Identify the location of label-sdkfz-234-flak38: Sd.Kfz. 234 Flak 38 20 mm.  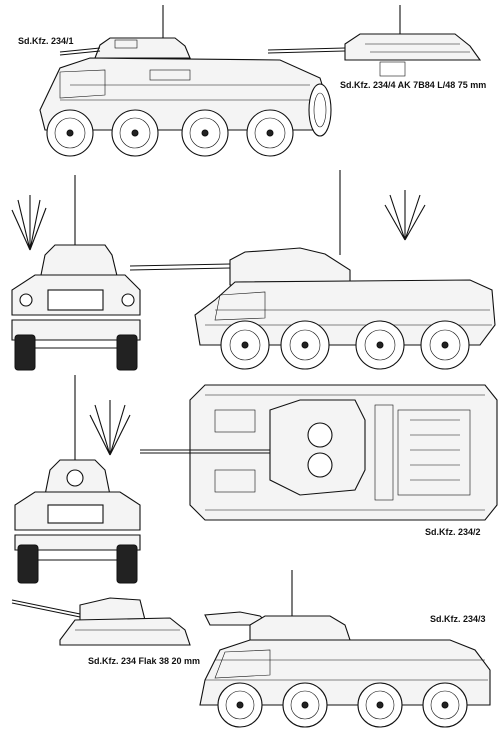
(144, 661).